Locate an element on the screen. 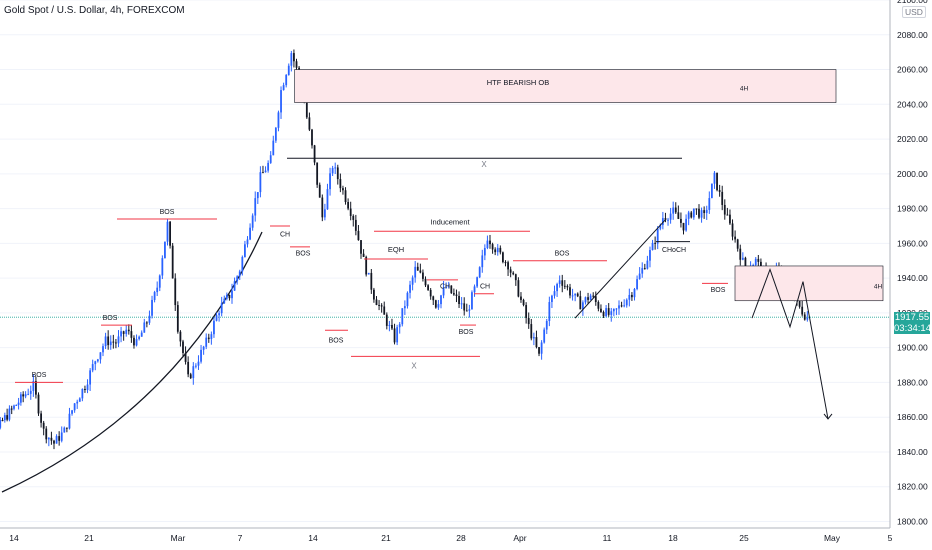  inducement-label: Inducement is located at coordinates (450, 221).